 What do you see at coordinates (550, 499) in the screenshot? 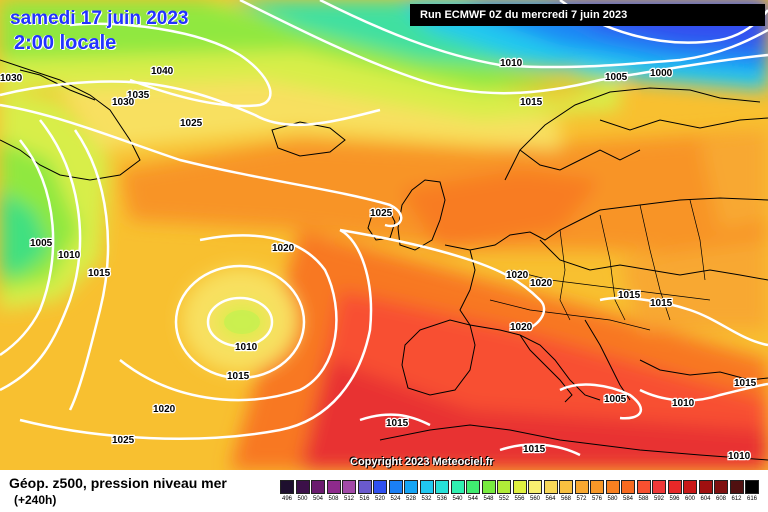
I see `legend-value: 564` at bounding box center [550, 499].